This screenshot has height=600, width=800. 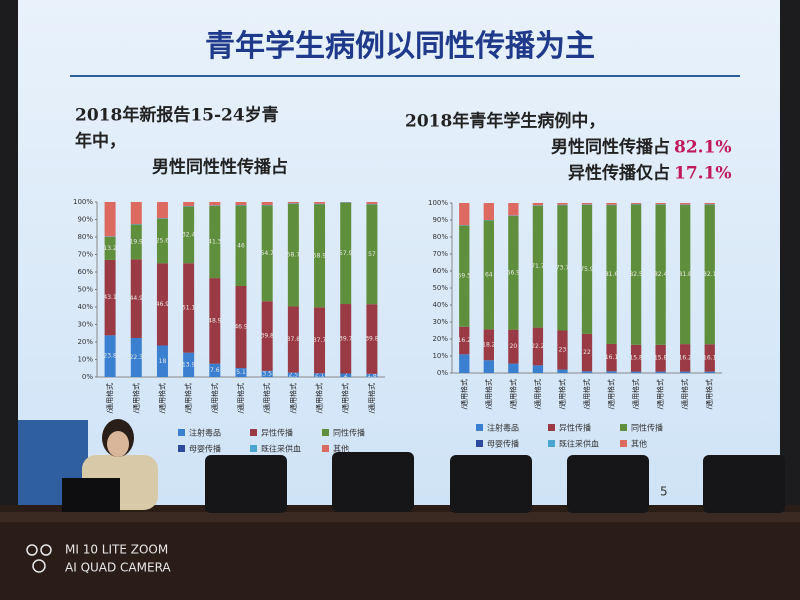 I want to click on y-tick-label: 100%, so click(x=438, y=203).